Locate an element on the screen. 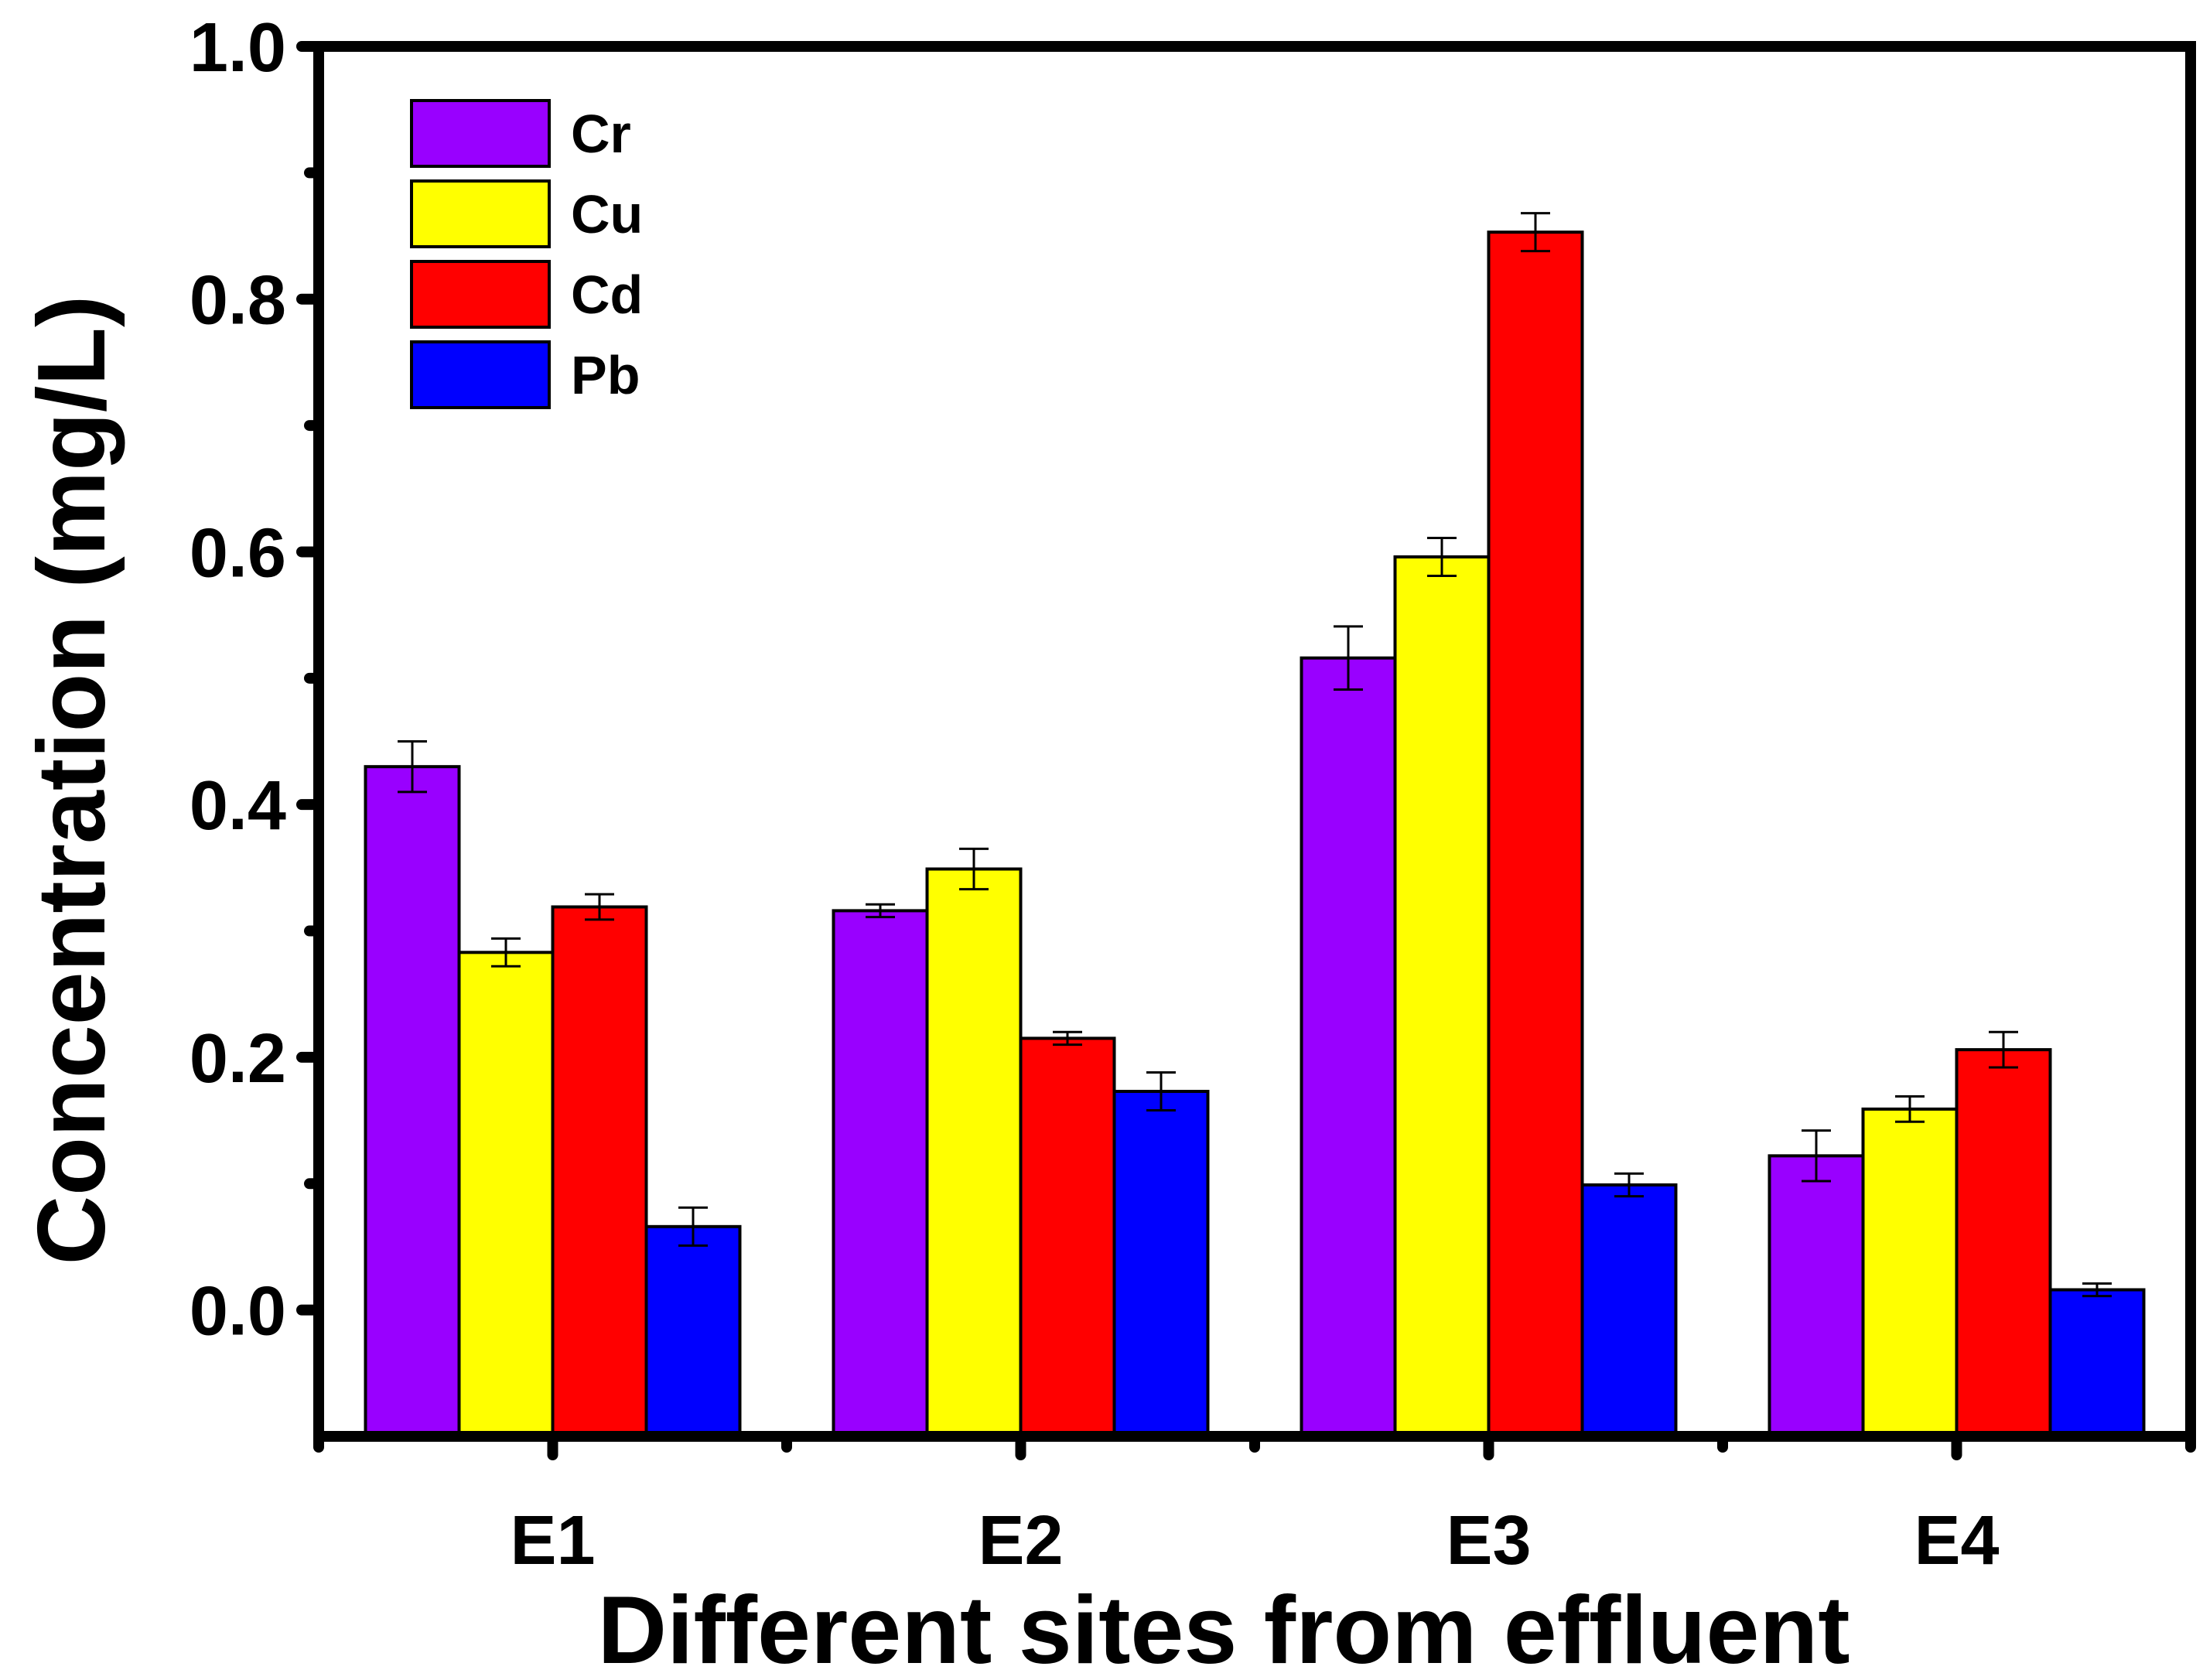  bar-pb-e2 is located at coordinates (1161, 1264).